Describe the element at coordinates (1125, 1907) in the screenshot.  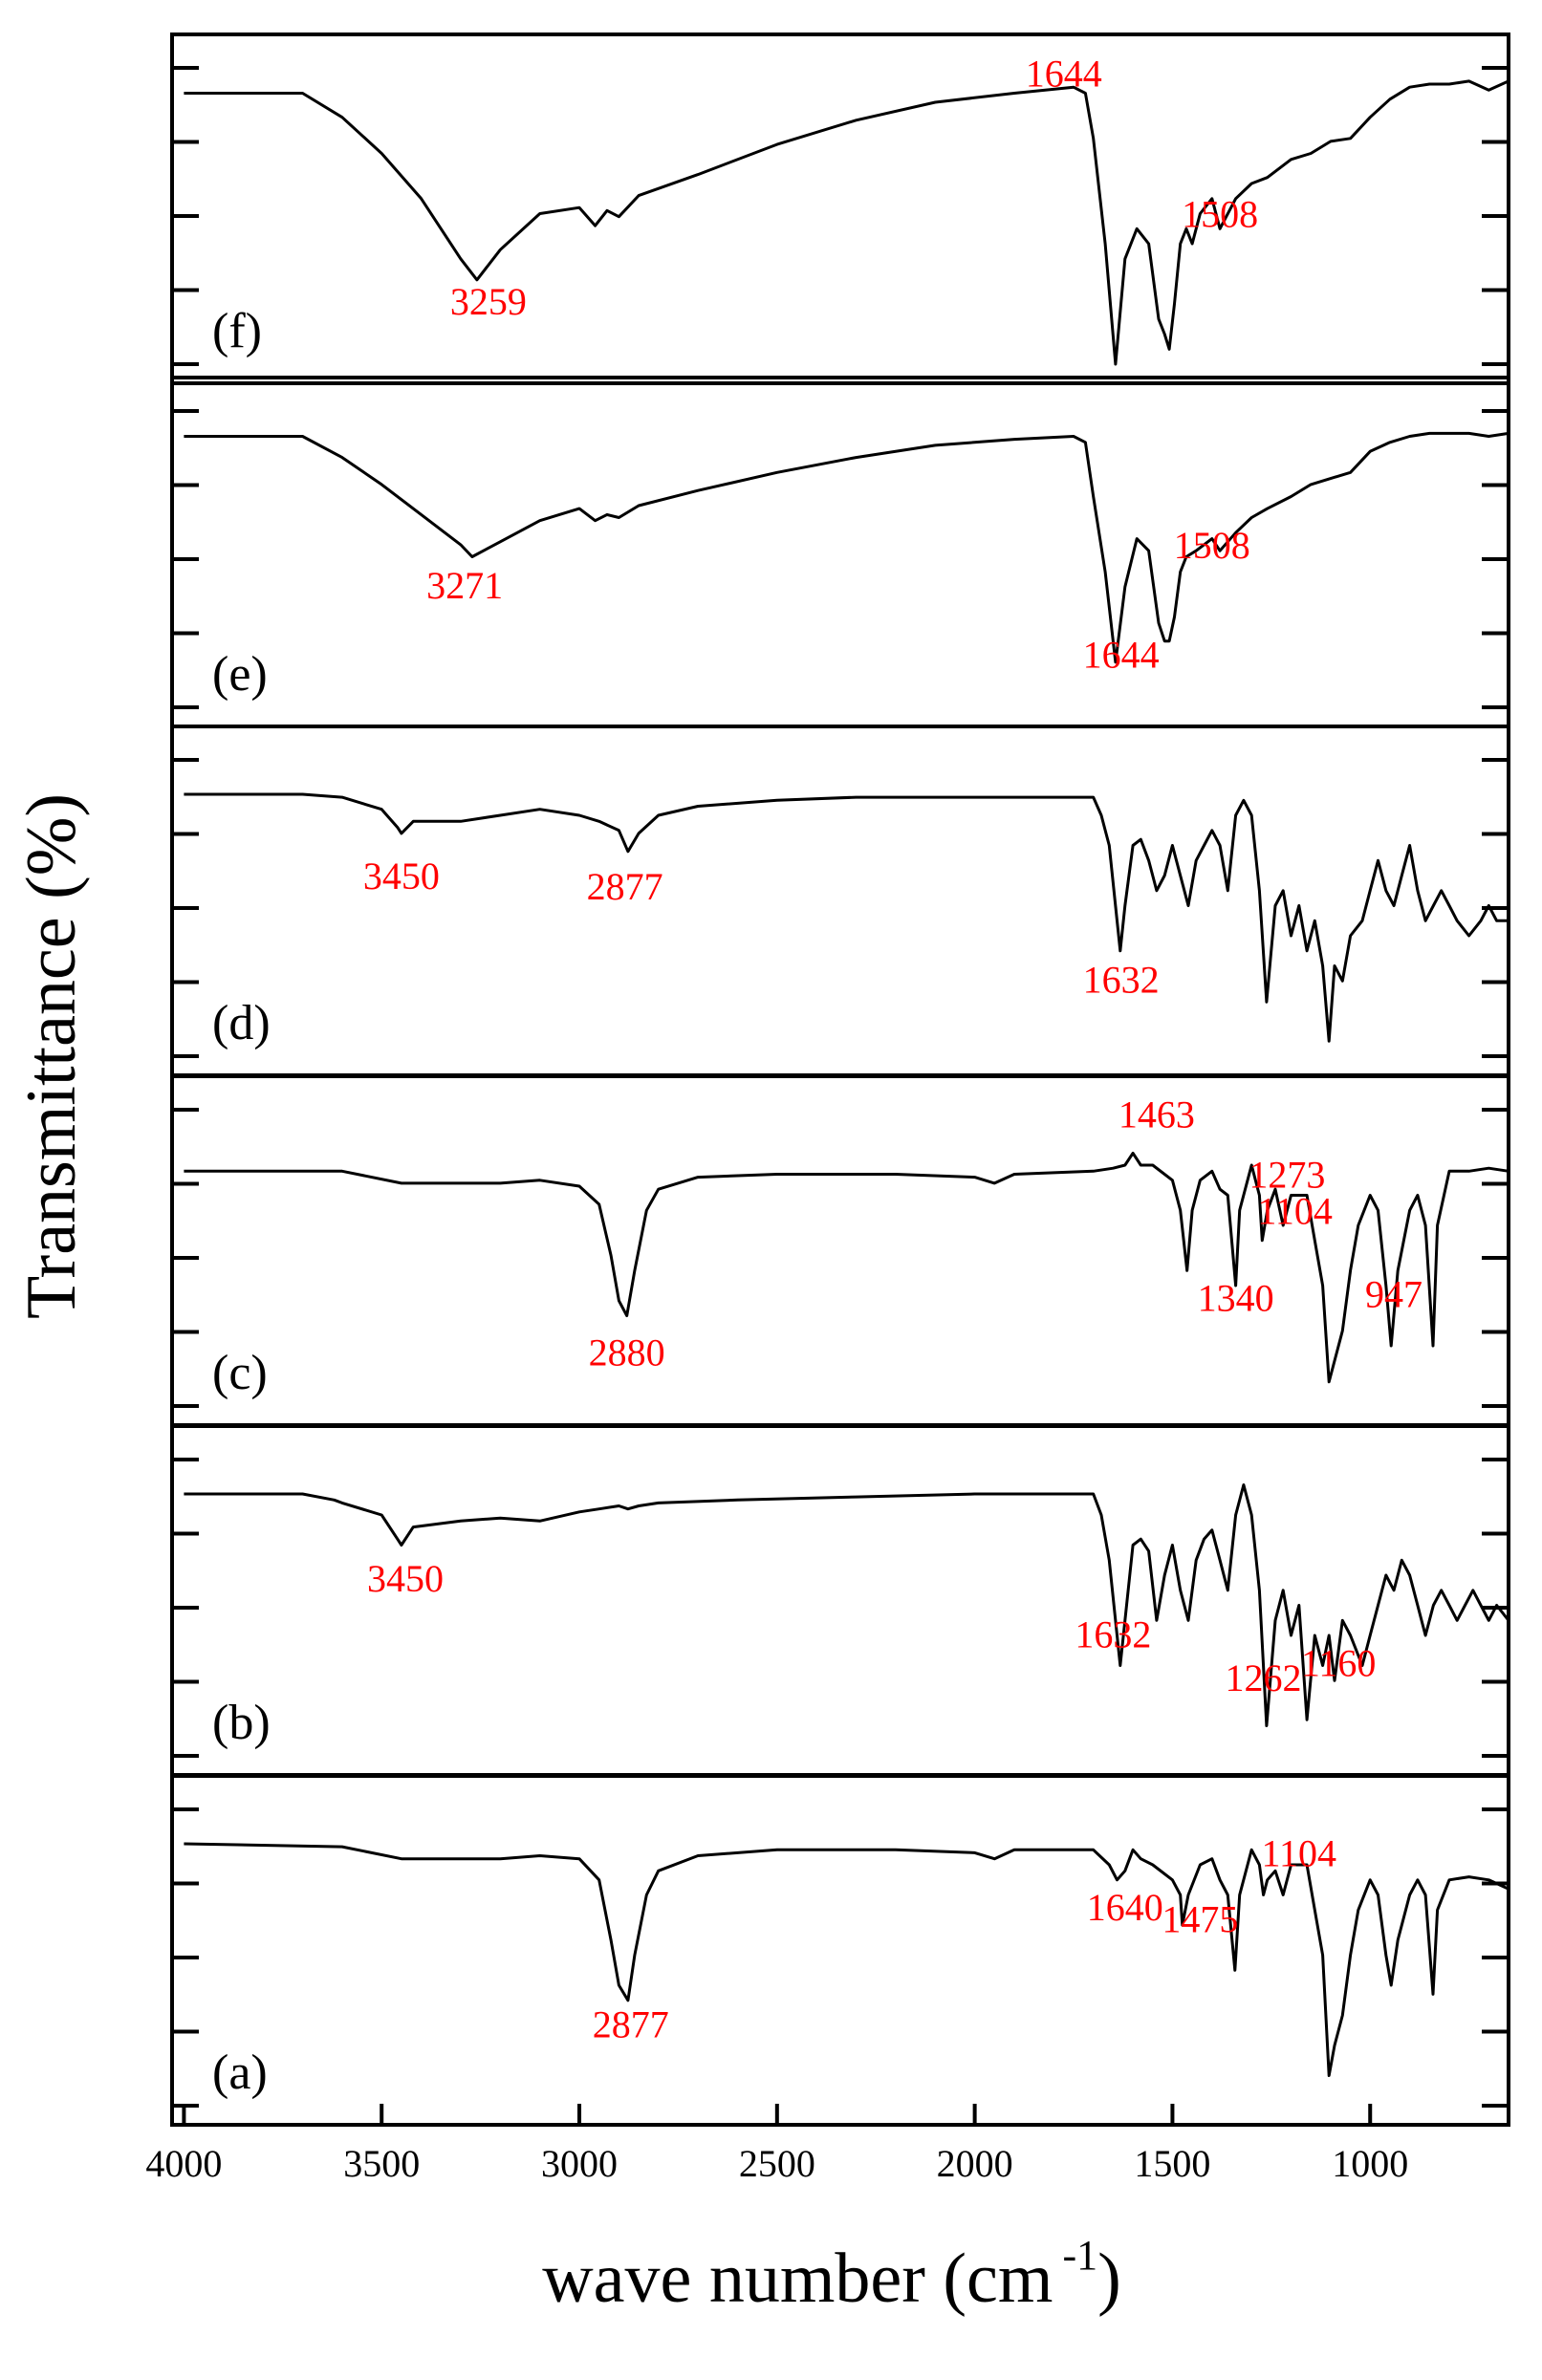
I see `peak-label: 1640` at that location.